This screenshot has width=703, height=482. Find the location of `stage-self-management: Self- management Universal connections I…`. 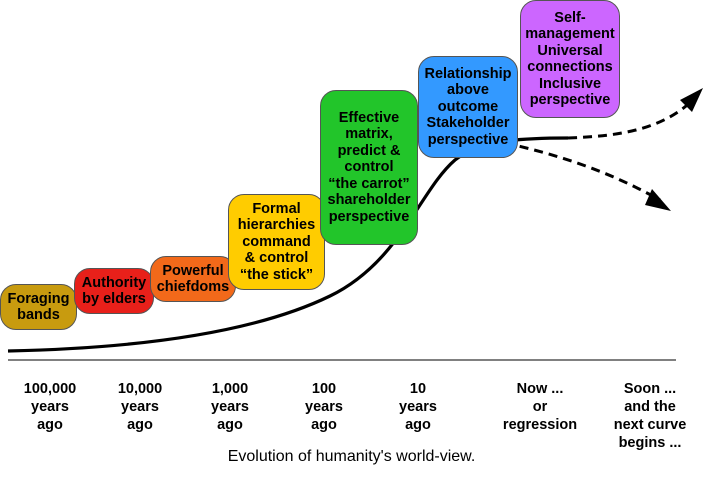

stage-self-management: Self- management Universal connections I… is located at coordinates (570, 59).